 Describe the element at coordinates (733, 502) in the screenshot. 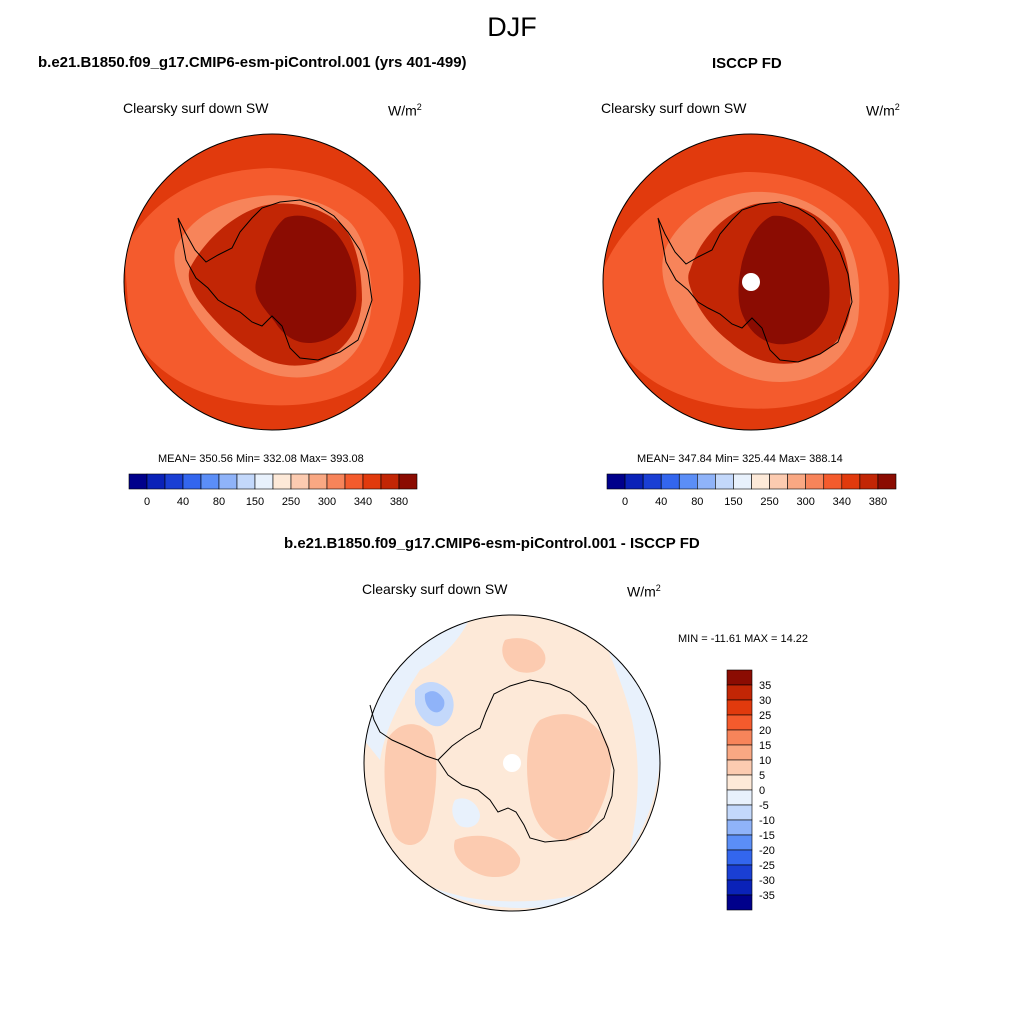

I see `panel2-colorbar-tick-label: 150` at that location.